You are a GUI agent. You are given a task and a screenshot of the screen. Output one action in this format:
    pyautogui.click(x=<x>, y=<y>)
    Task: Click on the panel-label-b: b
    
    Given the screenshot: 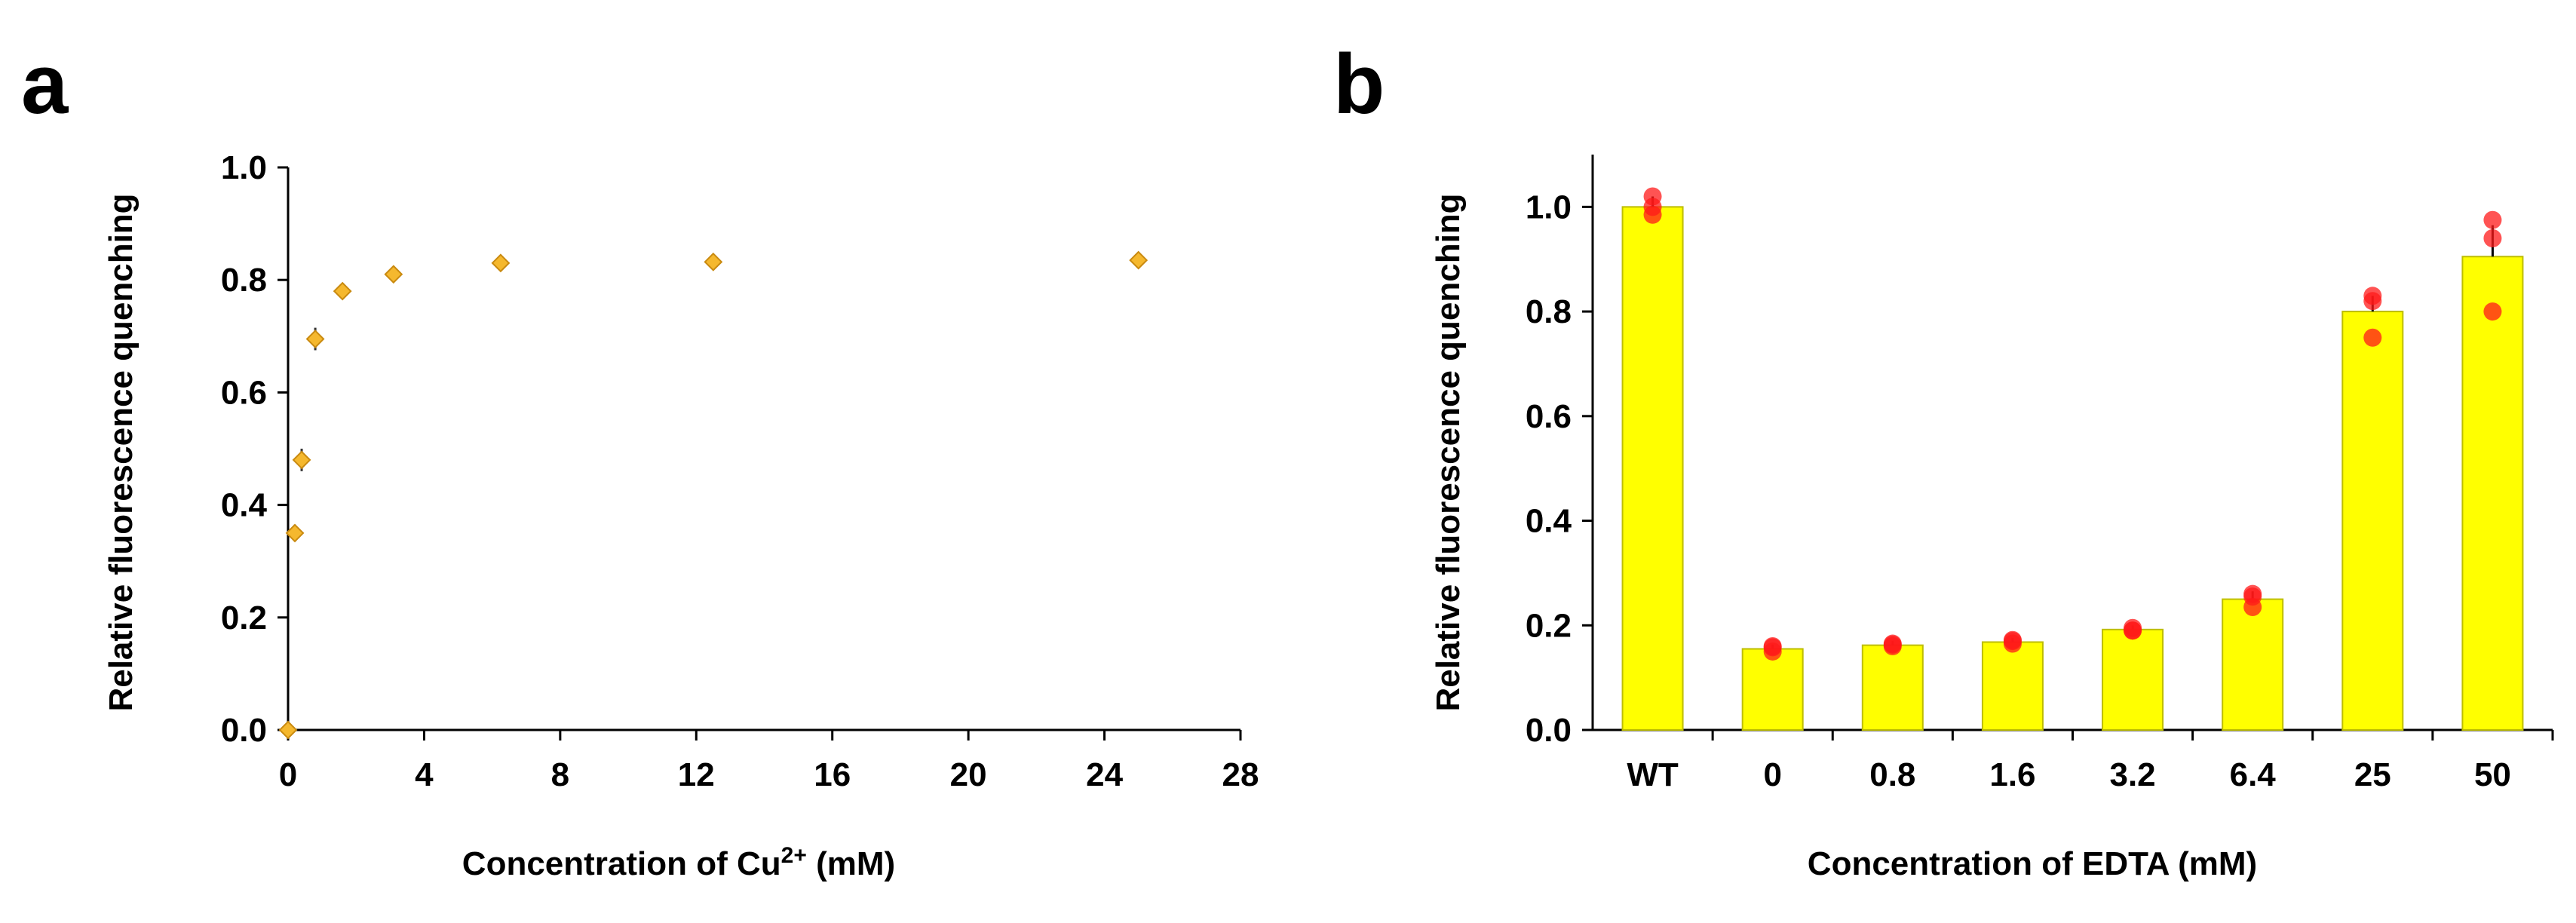 What is the action you would take?
    pyautogui.click(x=1359, y=84)
    